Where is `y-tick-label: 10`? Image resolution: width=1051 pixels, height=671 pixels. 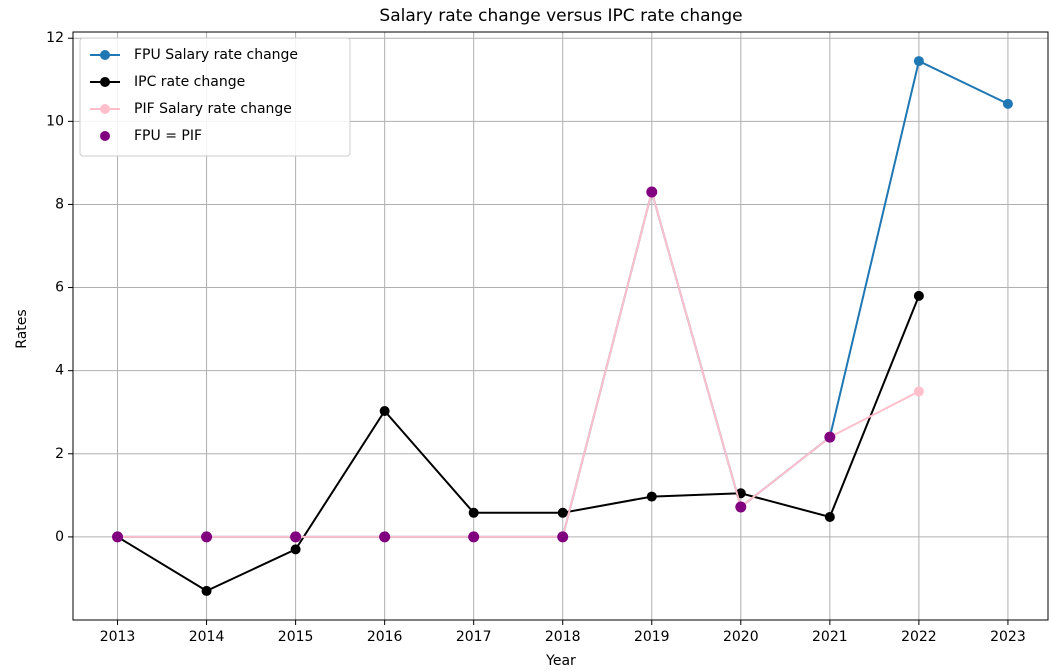 y-tick-label: 10 is located at coordinates (55, 121).